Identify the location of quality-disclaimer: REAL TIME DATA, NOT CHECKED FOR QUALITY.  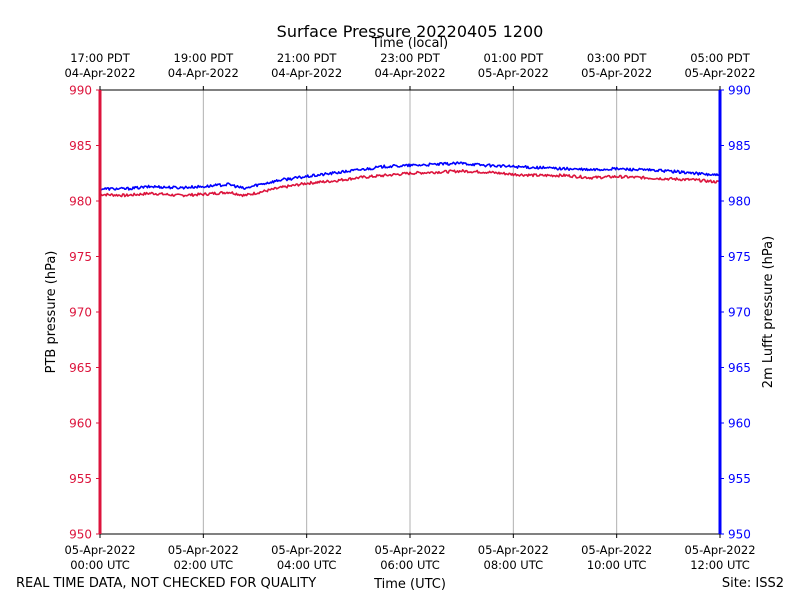
(166, 583).